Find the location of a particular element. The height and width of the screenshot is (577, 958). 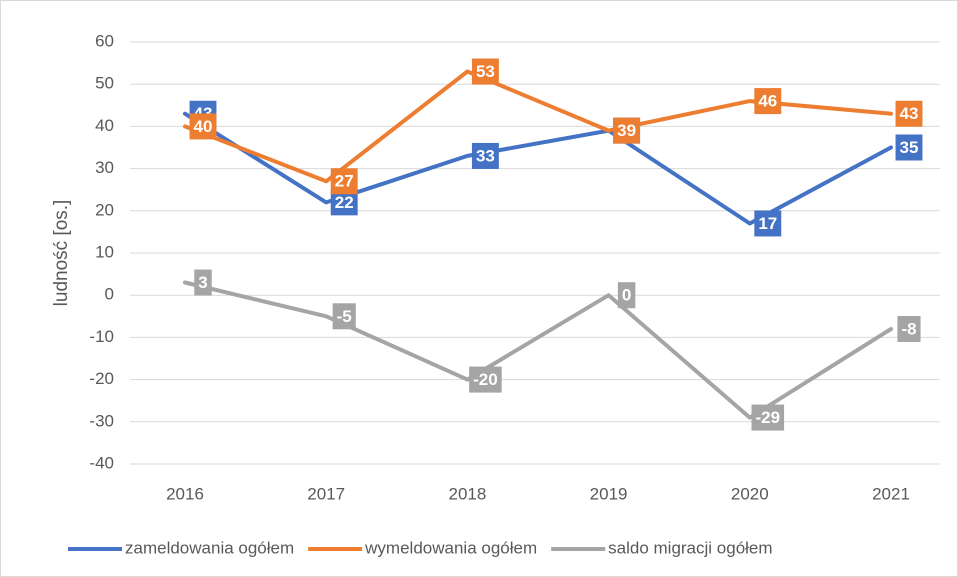

data-label: 33 is located at coordinates (485, 155).